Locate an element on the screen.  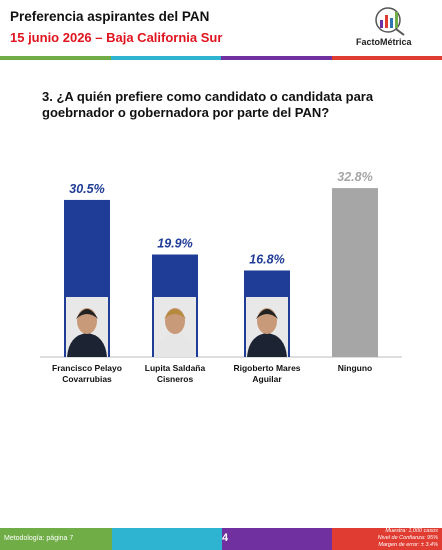
subtitle: 15 junio 2026 – Baja California Sur is located at coordinates (116, 37).